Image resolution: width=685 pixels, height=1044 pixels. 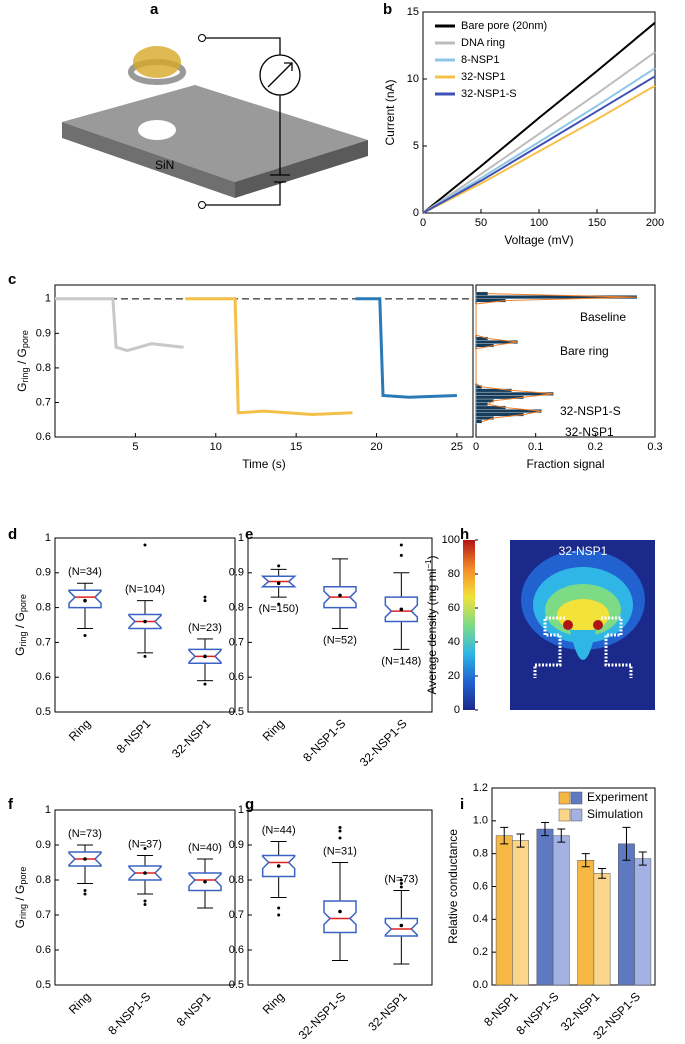 What do you see at coordinates (565, 464) in the screenshot?
I see `x-axis-label: Fraction signal` at bounding box center [565, 464].